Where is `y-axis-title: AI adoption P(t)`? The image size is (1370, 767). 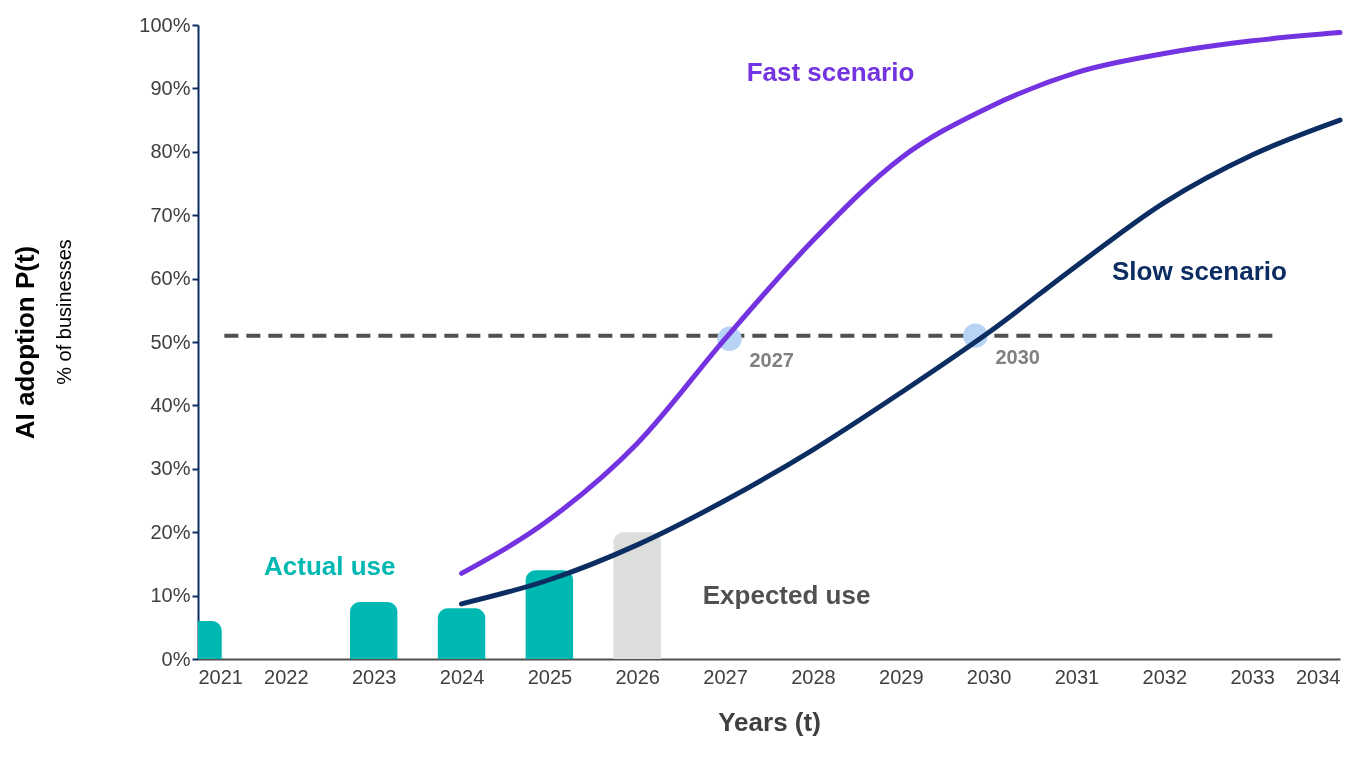 y-axis-title: AI adoption P(t) is located at coordinates (25, 342).